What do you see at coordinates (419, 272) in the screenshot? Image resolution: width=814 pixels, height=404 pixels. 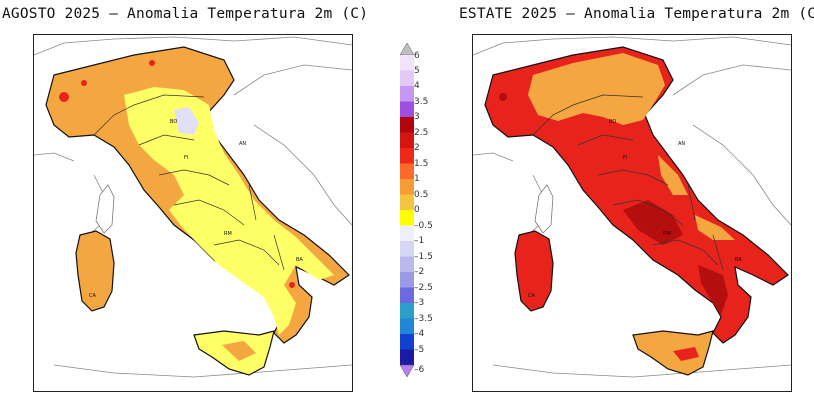 I see `colorbar-tick-label: –2` at bounding box center [419, 272].